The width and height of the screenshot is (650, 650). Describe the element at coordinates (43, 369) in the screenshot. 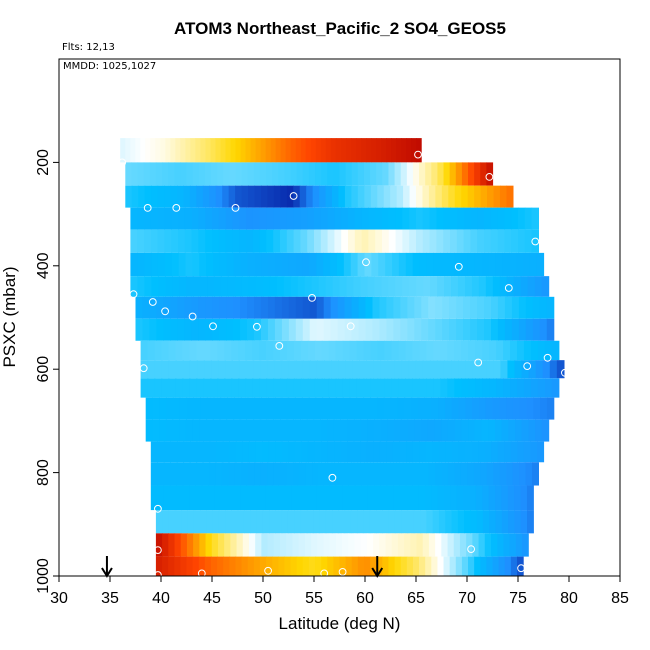

I see `y-tick-label: 600` at that location.